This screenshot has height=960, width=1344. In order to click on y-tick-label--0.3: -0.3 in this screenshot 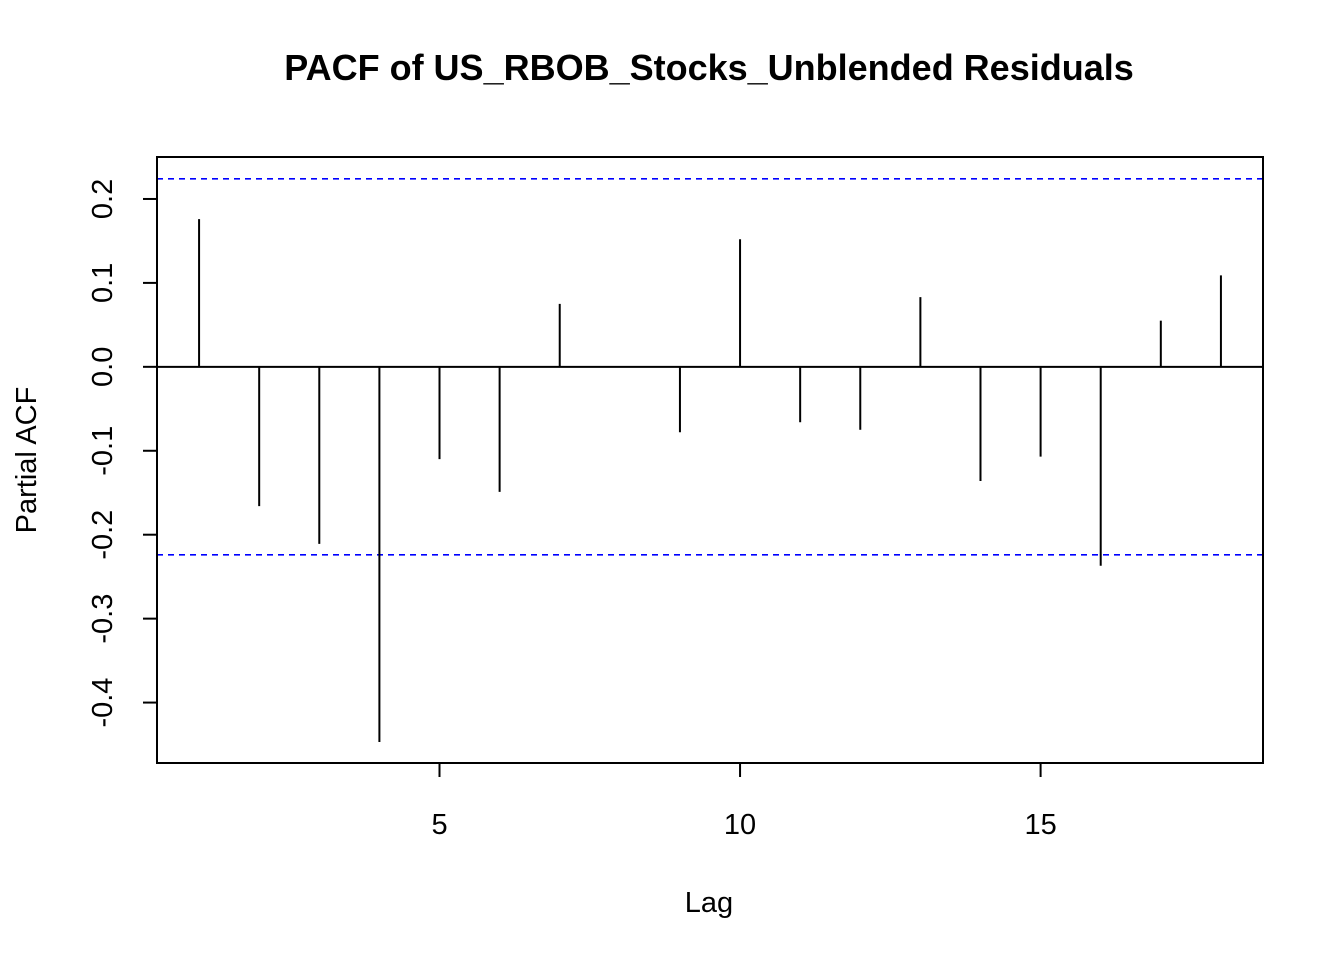, I will do `click(103, 619)`.